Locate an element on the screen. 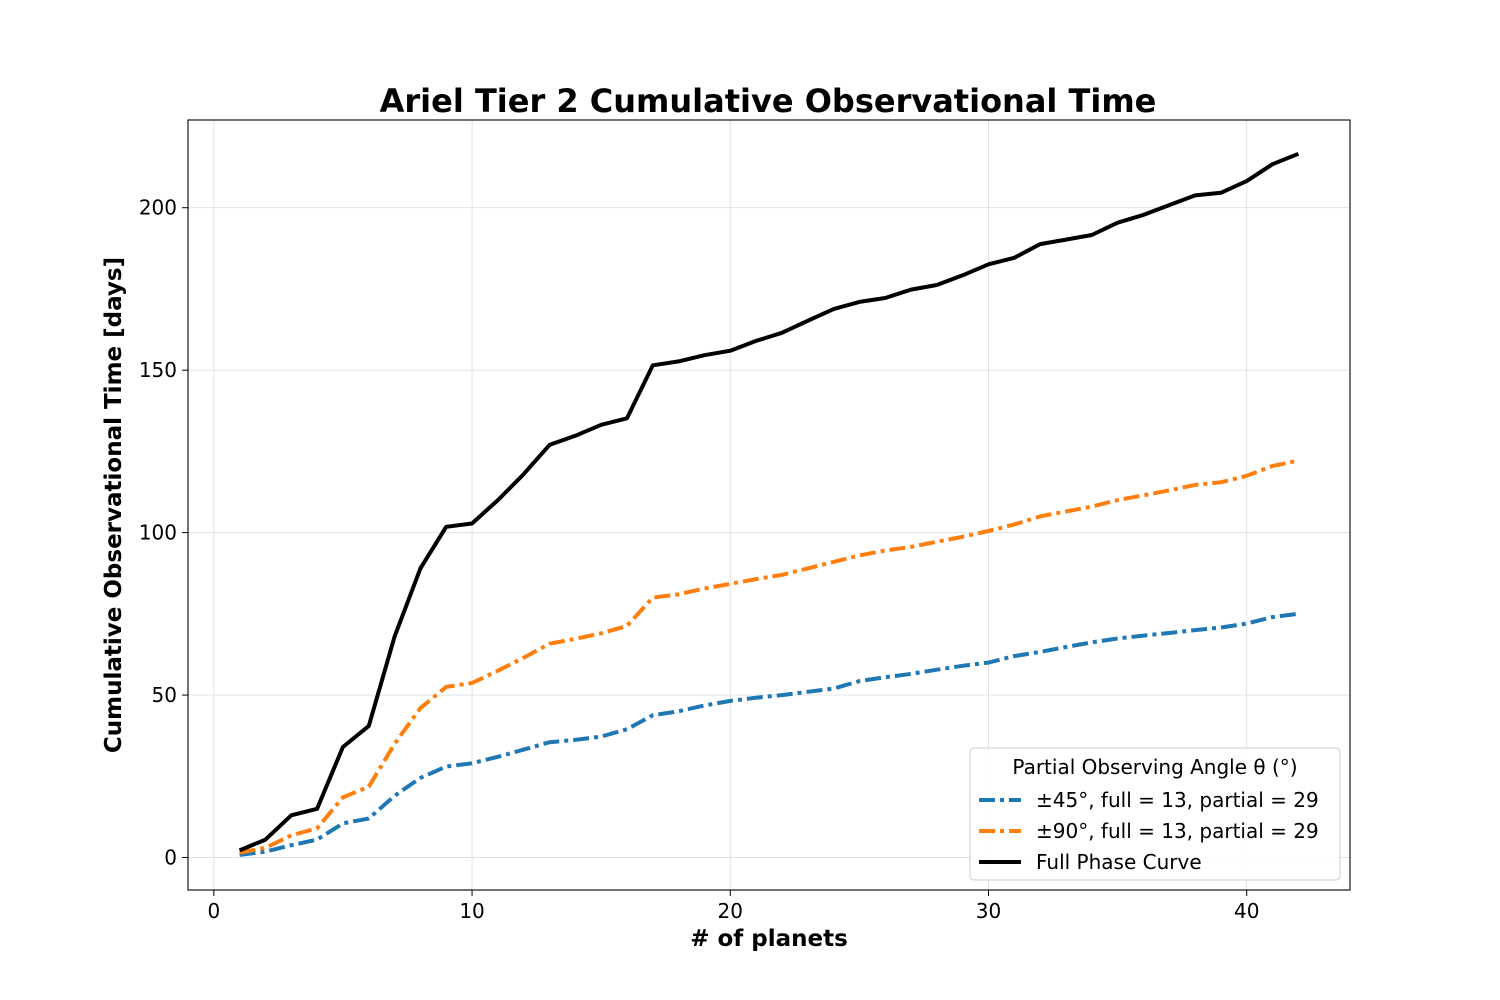  x-axis-label: # of planets is located at coordinates (769, 939).